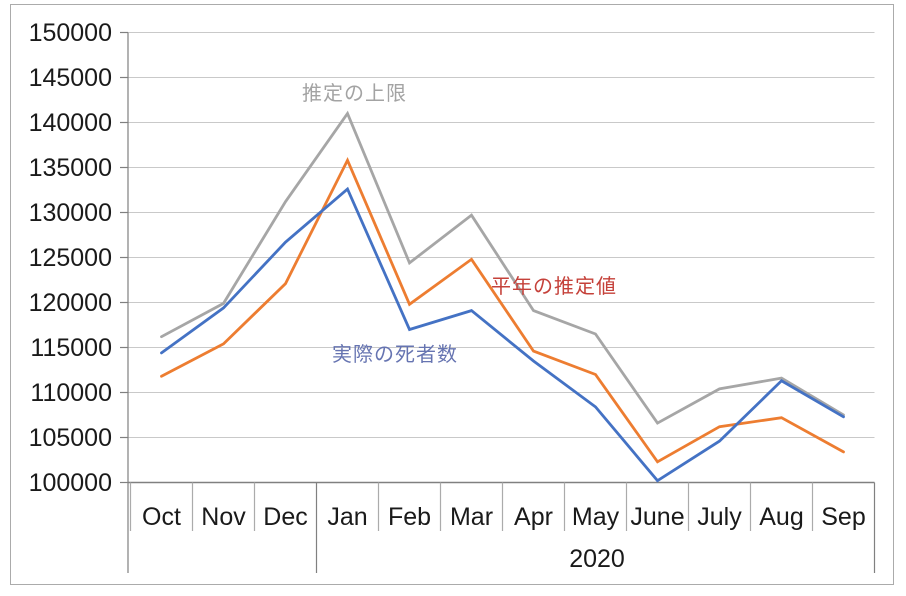 The image size is (906, 596). Describe the element at coordinates (843, 517) in the screenshot. I see `x-axis-label: Sep` at that location.